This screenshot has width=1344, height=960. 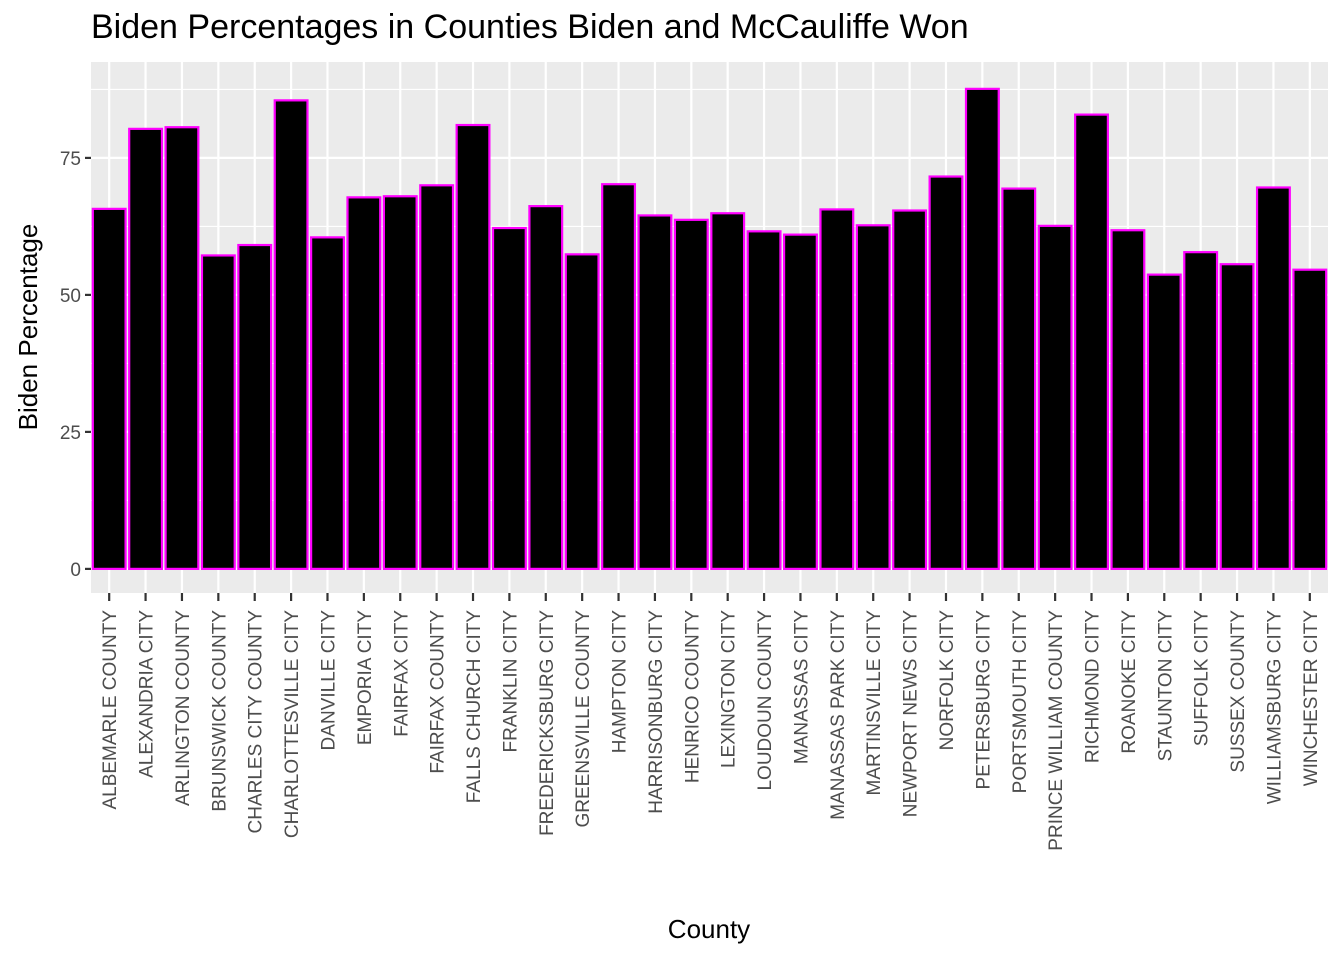 I want to click on x-tick-label: PORTSMOUTH CITY, so click(x=1020, y=702).